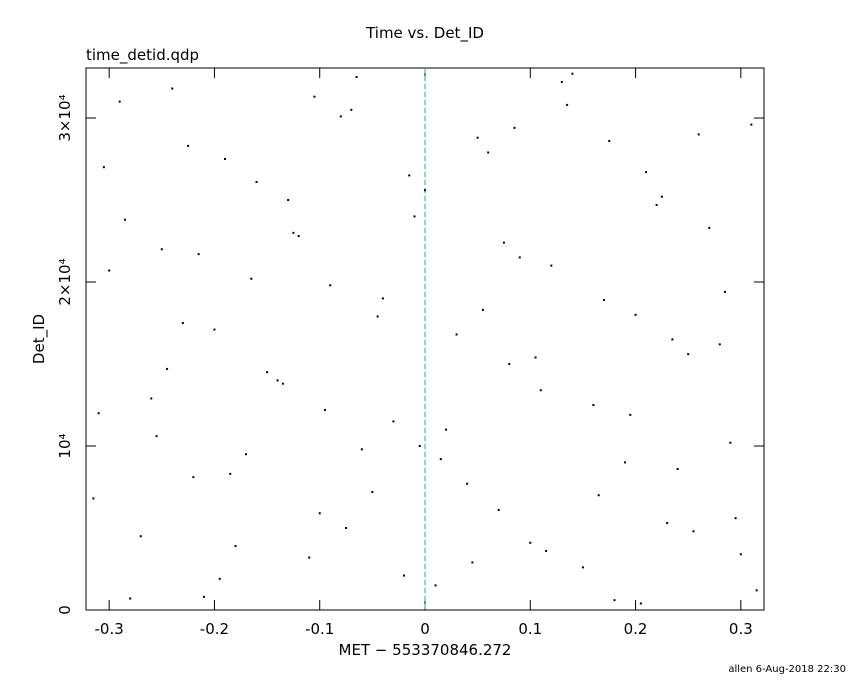  I want to click on x-tick-label: -0.2, so click(214, 629).